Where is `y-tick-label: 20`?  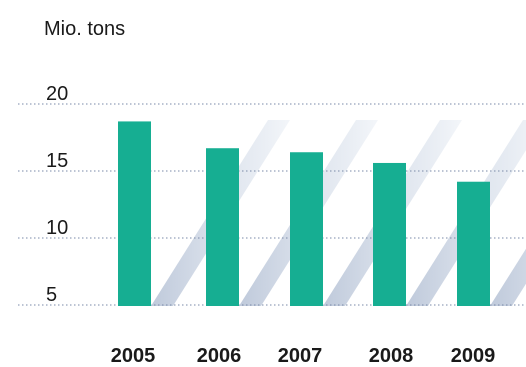 y-tick-label: 20 is located at coordinates (57, 94).